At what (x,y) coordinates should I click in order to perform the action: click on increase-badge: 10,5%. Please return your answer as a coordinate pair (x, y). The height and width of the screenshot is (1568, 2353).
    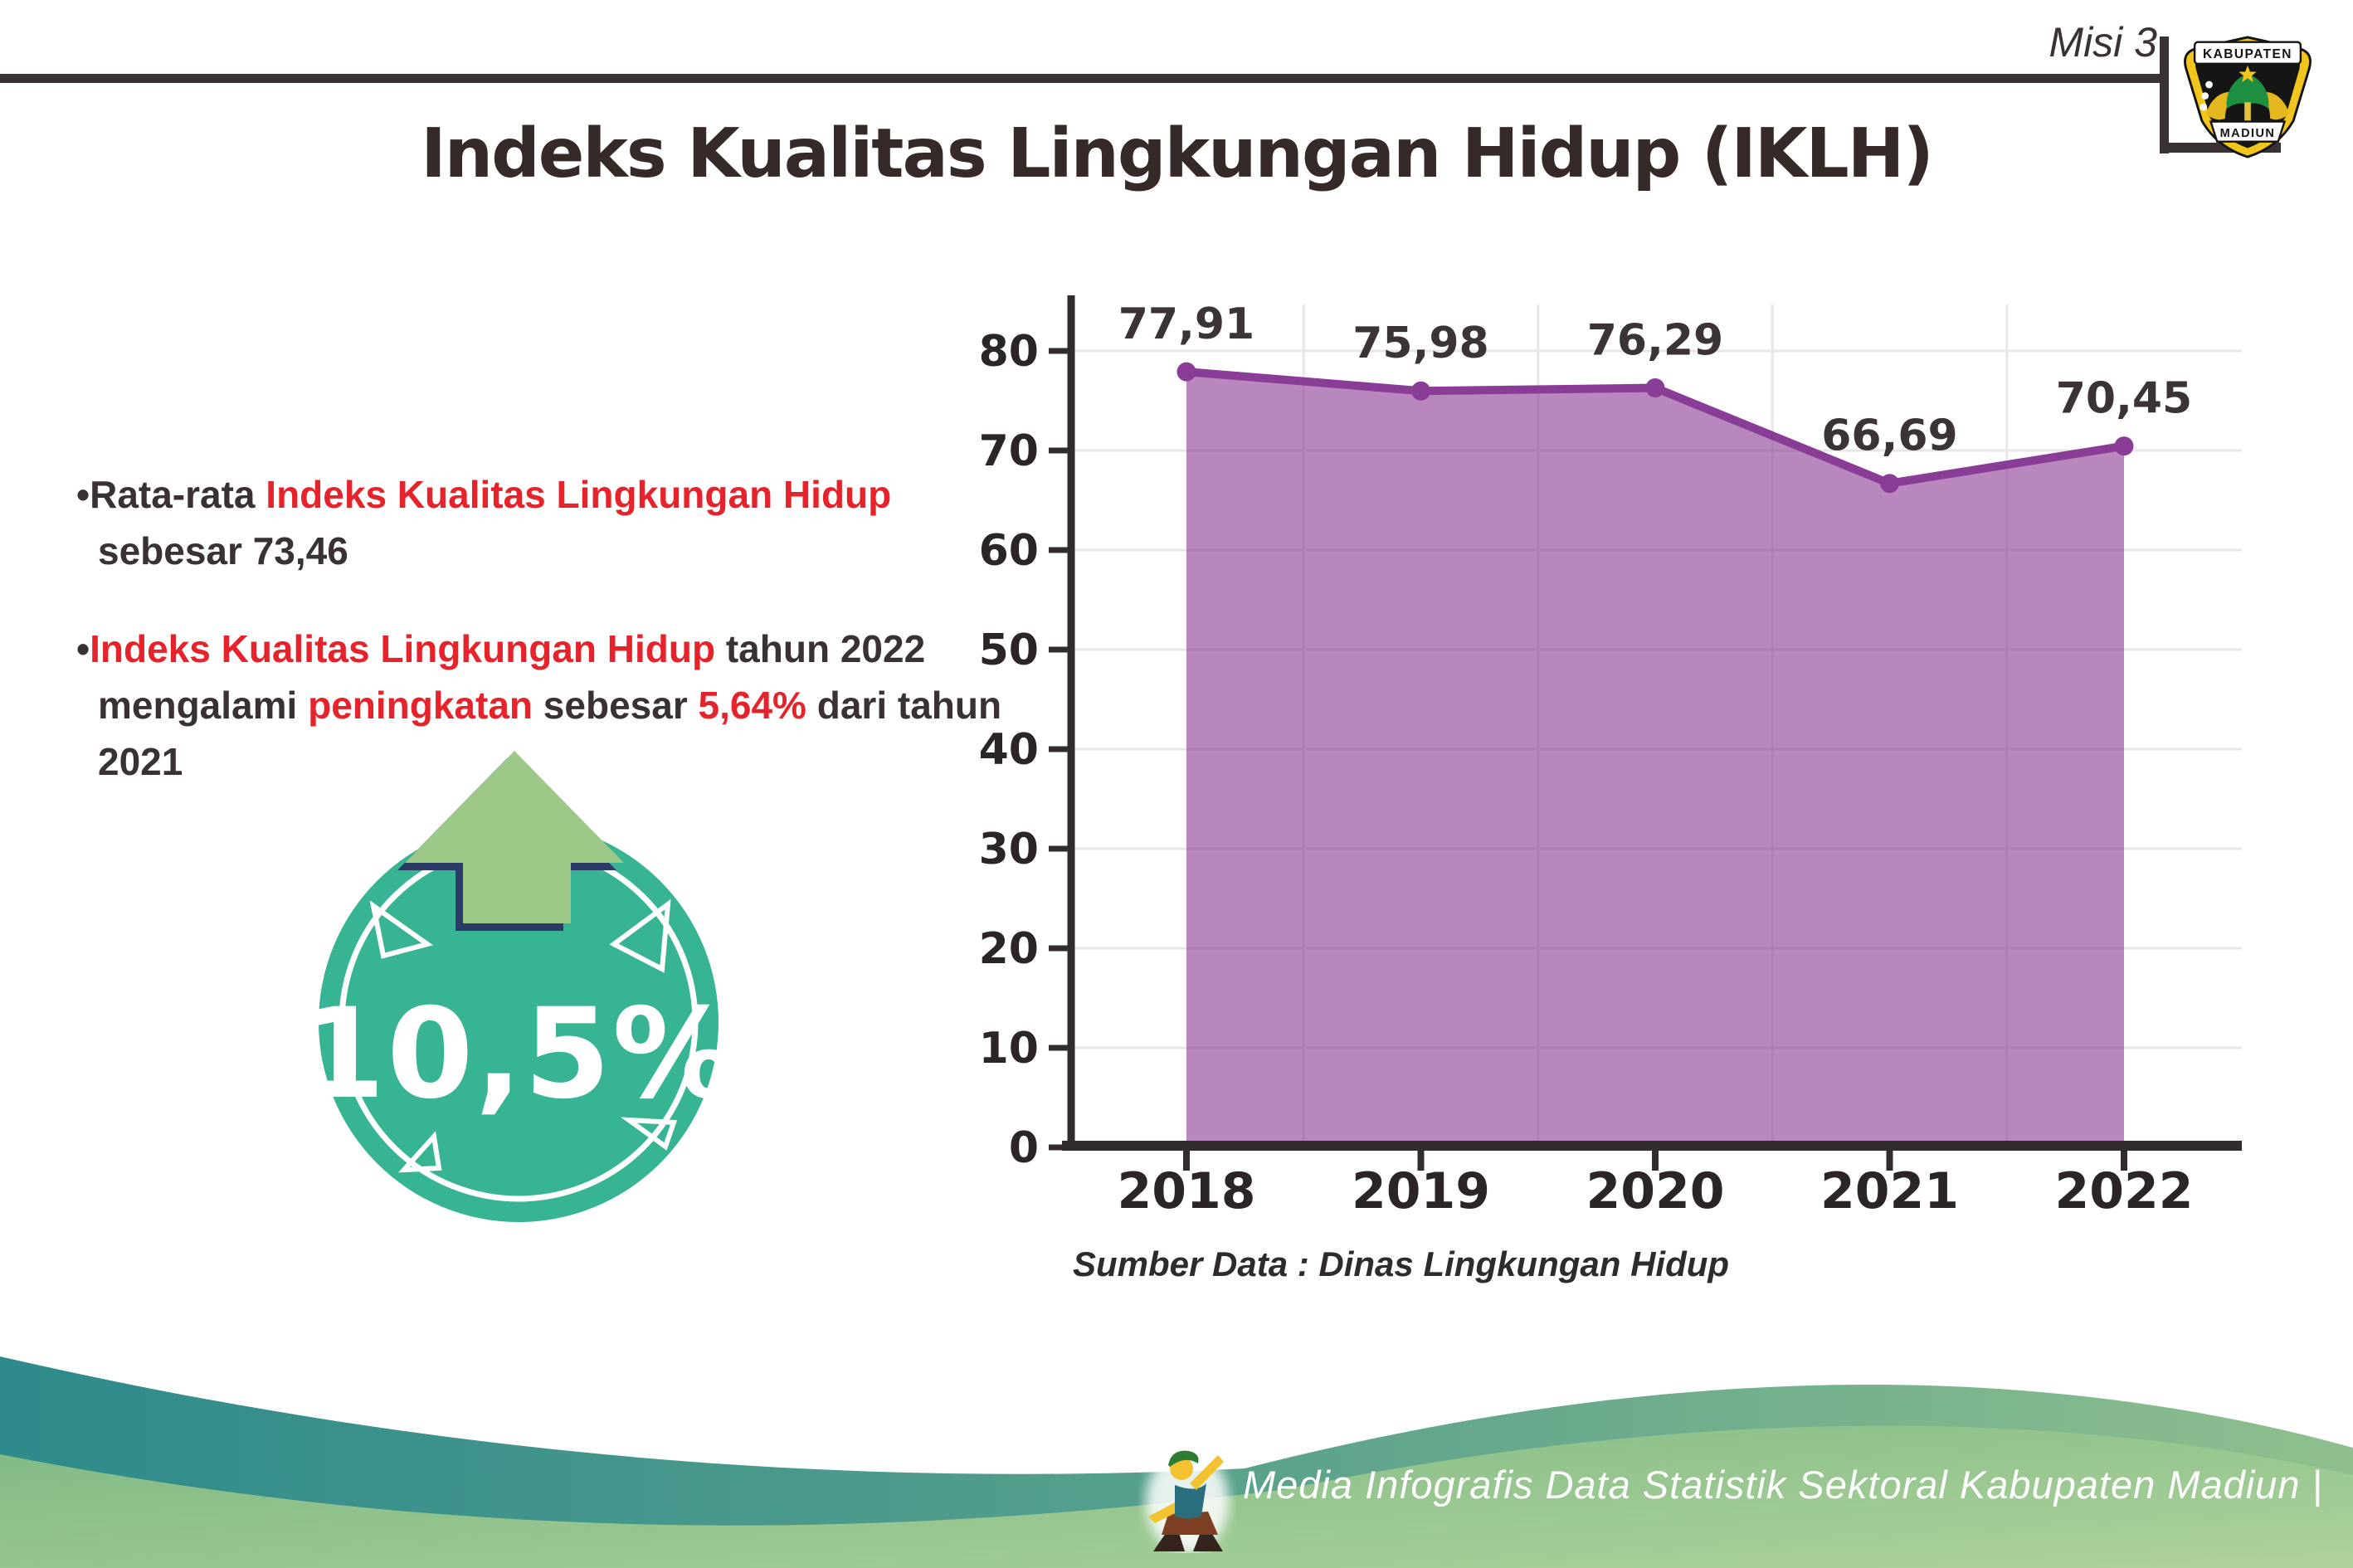
    Looking at the image, I should click on (518, 986).